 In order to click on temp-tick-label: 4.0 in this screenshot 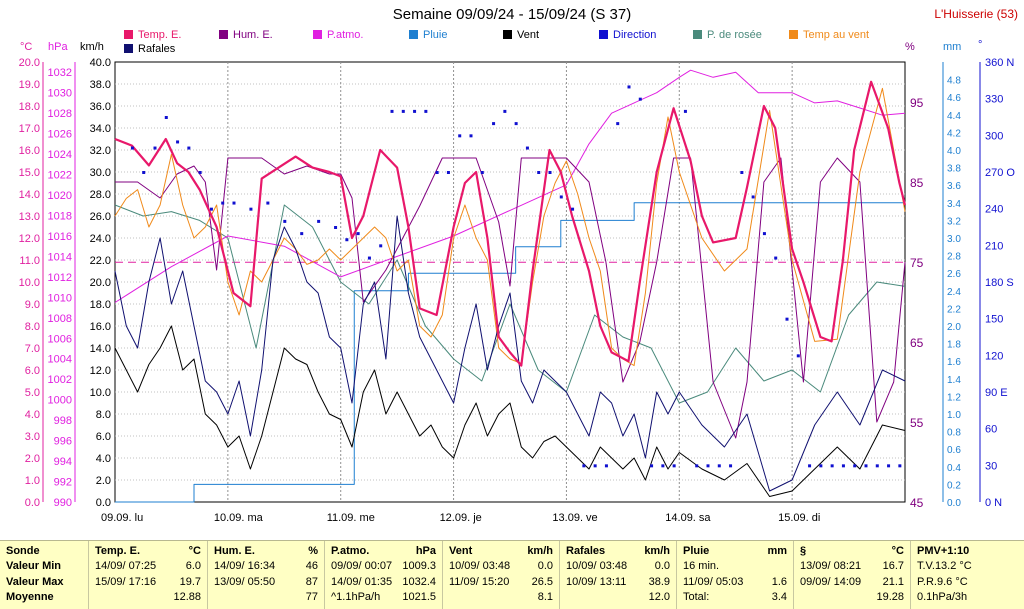, I will do `click(32, 415)`.